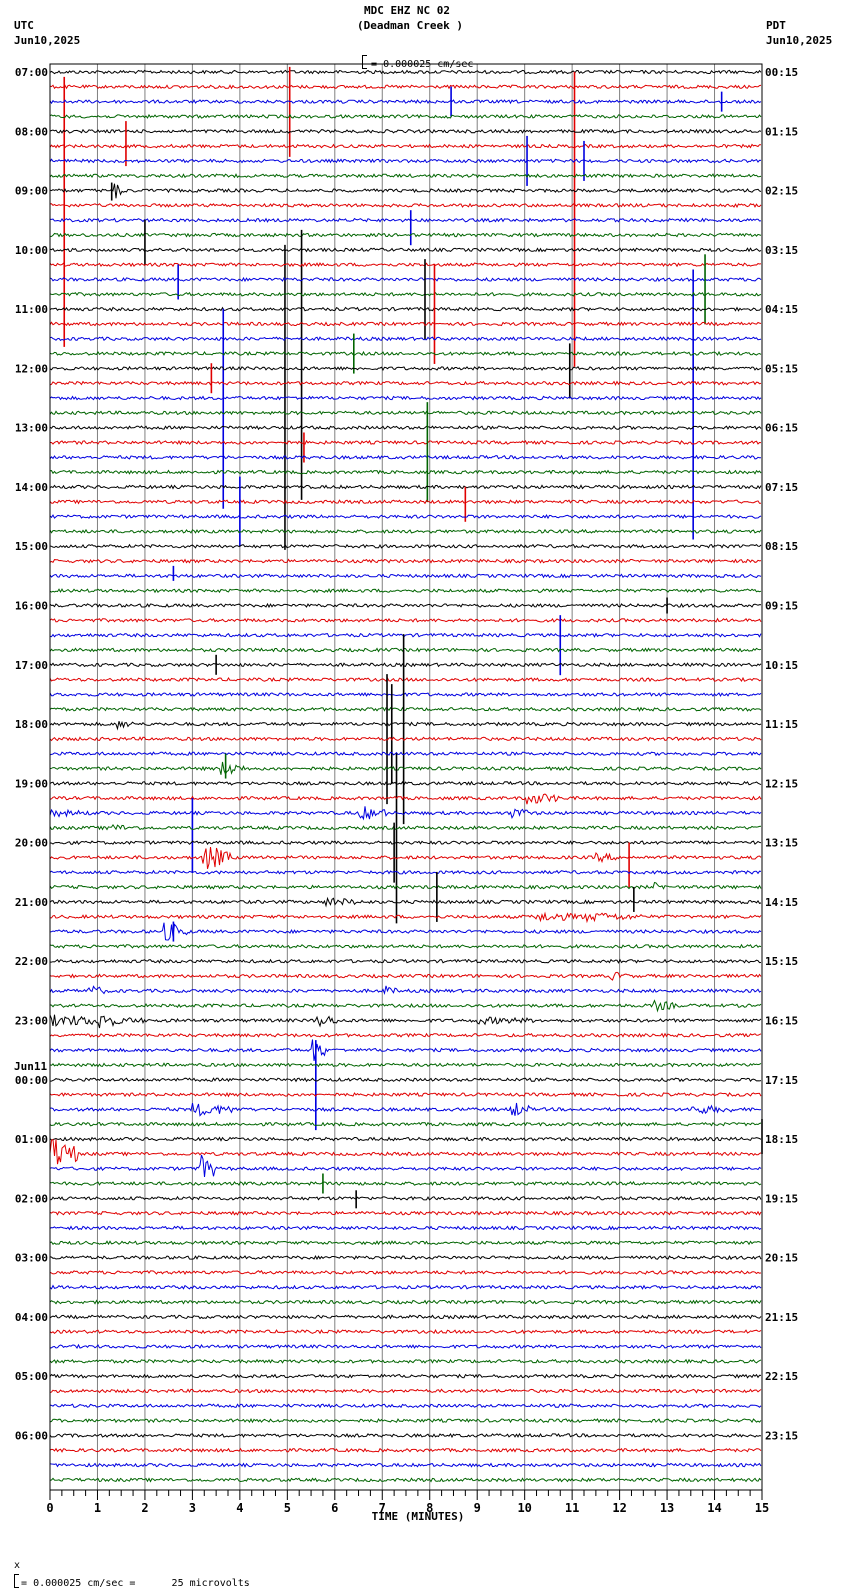 Image resolution: width=850 pixels, height=1590 pixels. Describe the element at coordinates (781, 191) in the screenshot. I see `pdt-time-label: 02:15` at that location.